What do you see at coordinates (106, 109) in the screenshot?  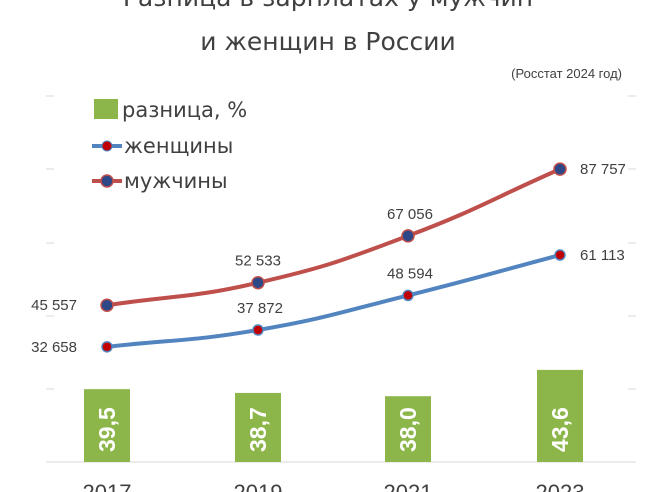 I see `legend-swatch-bars` at bounding box center [106, 109].